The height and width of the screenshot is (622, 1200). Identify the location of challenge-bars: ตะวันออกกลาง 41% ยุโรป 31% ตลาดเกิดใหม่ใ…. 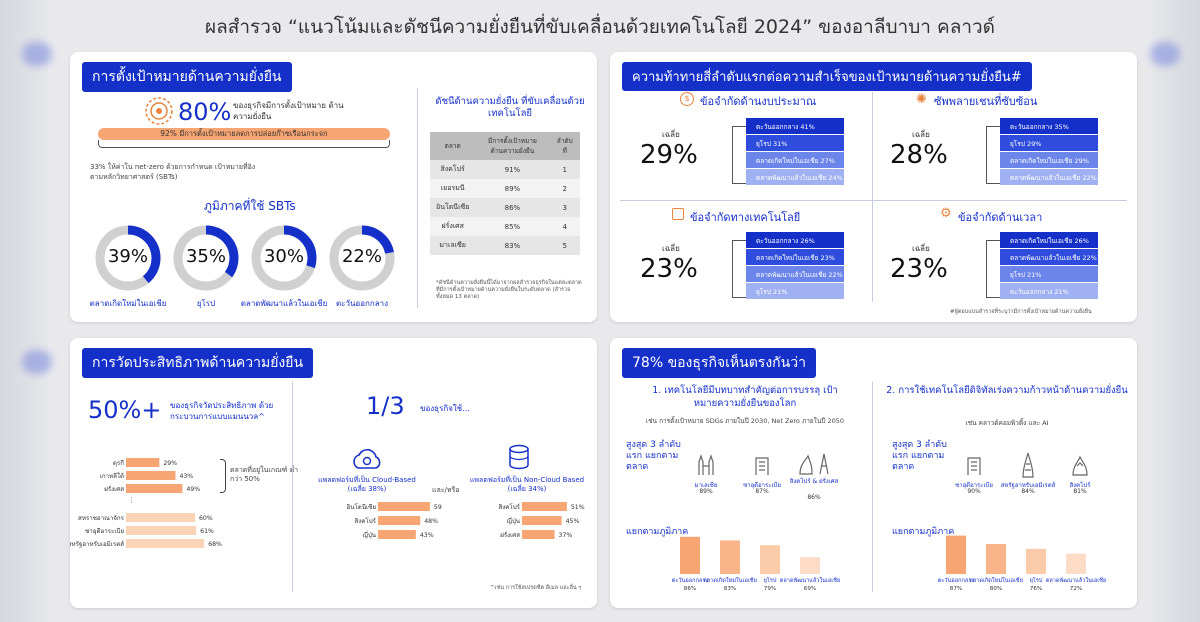
(795, 152).